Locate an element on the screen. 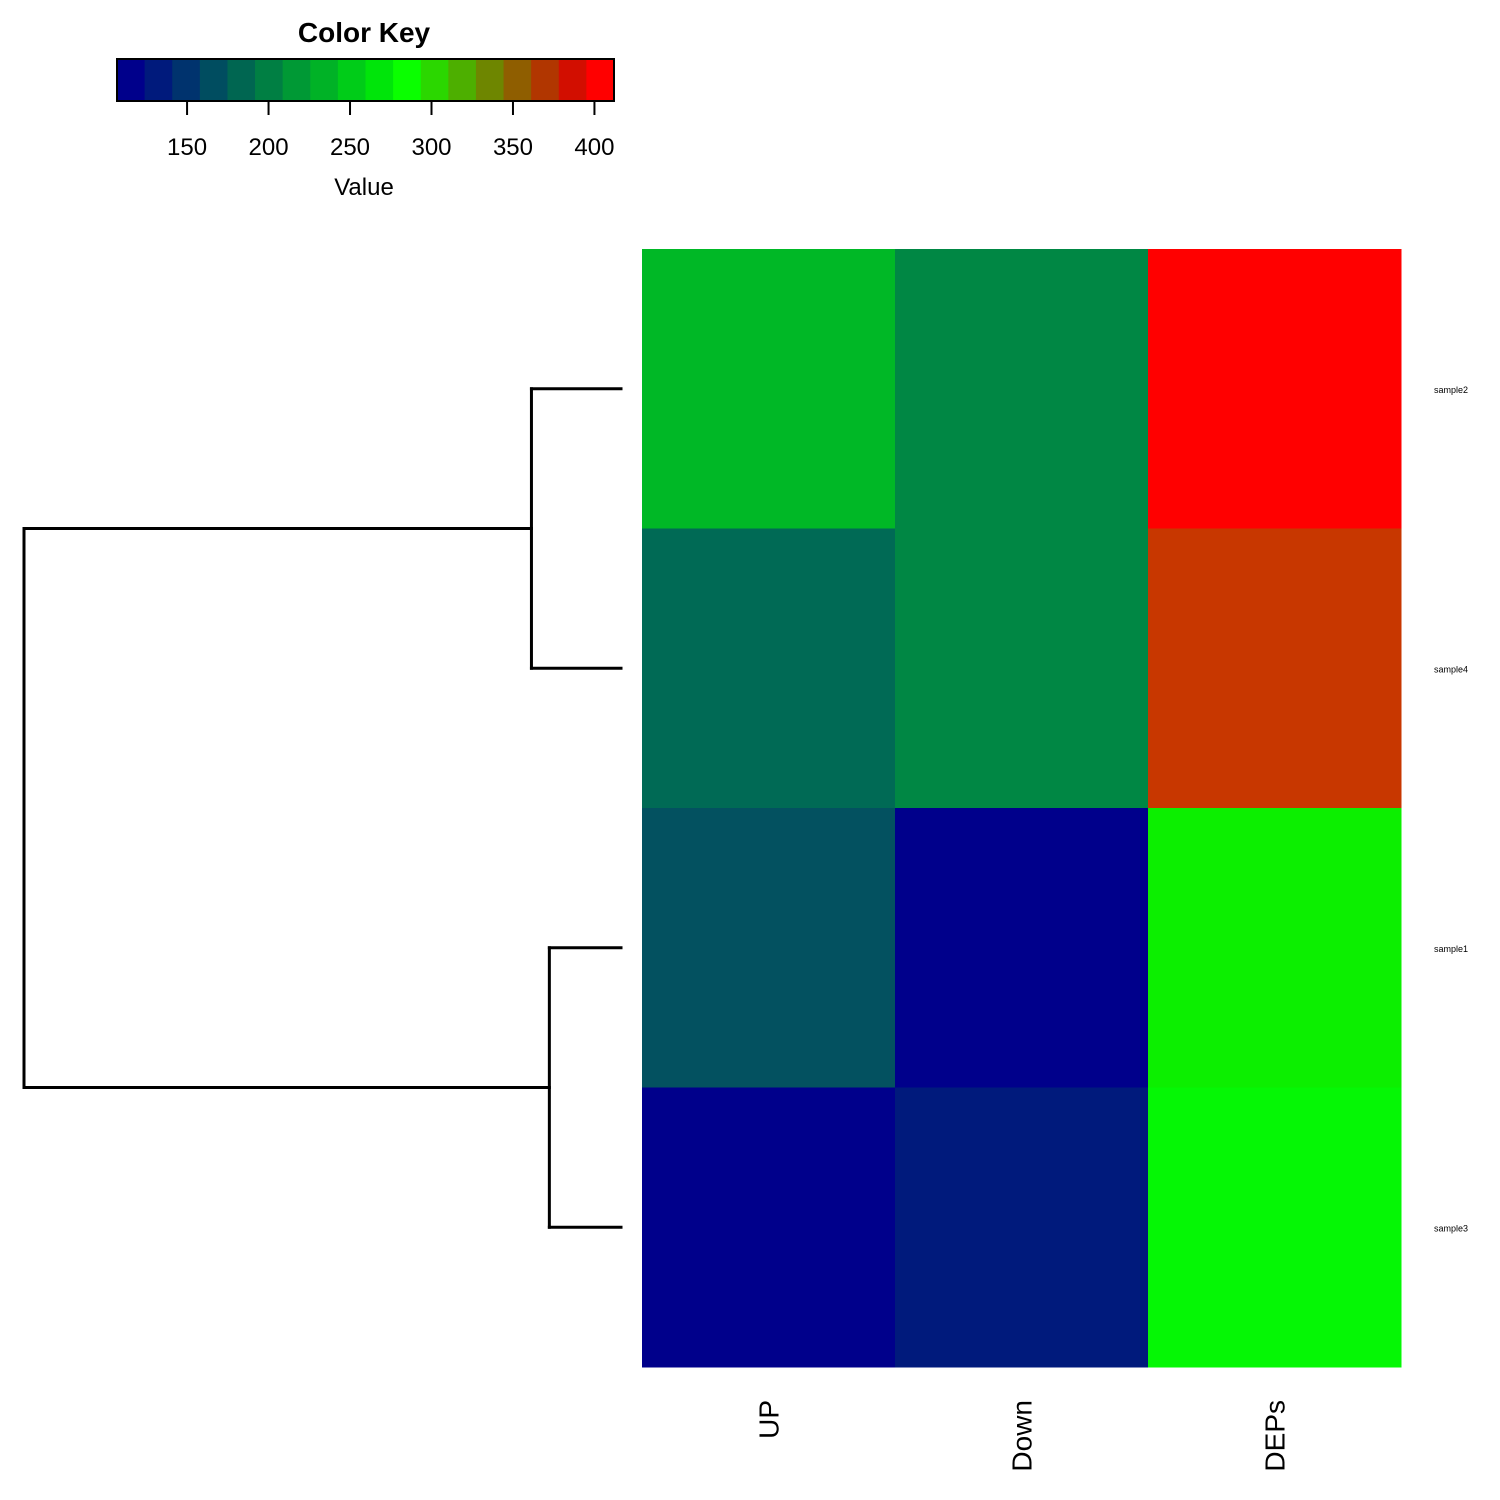 Image resolution: width=1500 pixels, height=1500 pixels. row-label: sample2 is located at coordinates (1451, 390).